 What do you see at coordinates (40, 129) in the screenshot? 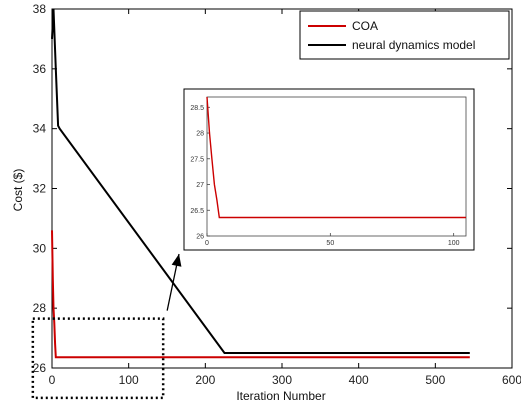
I see `y-tick-label: 34` at bounding box center [40, 129].